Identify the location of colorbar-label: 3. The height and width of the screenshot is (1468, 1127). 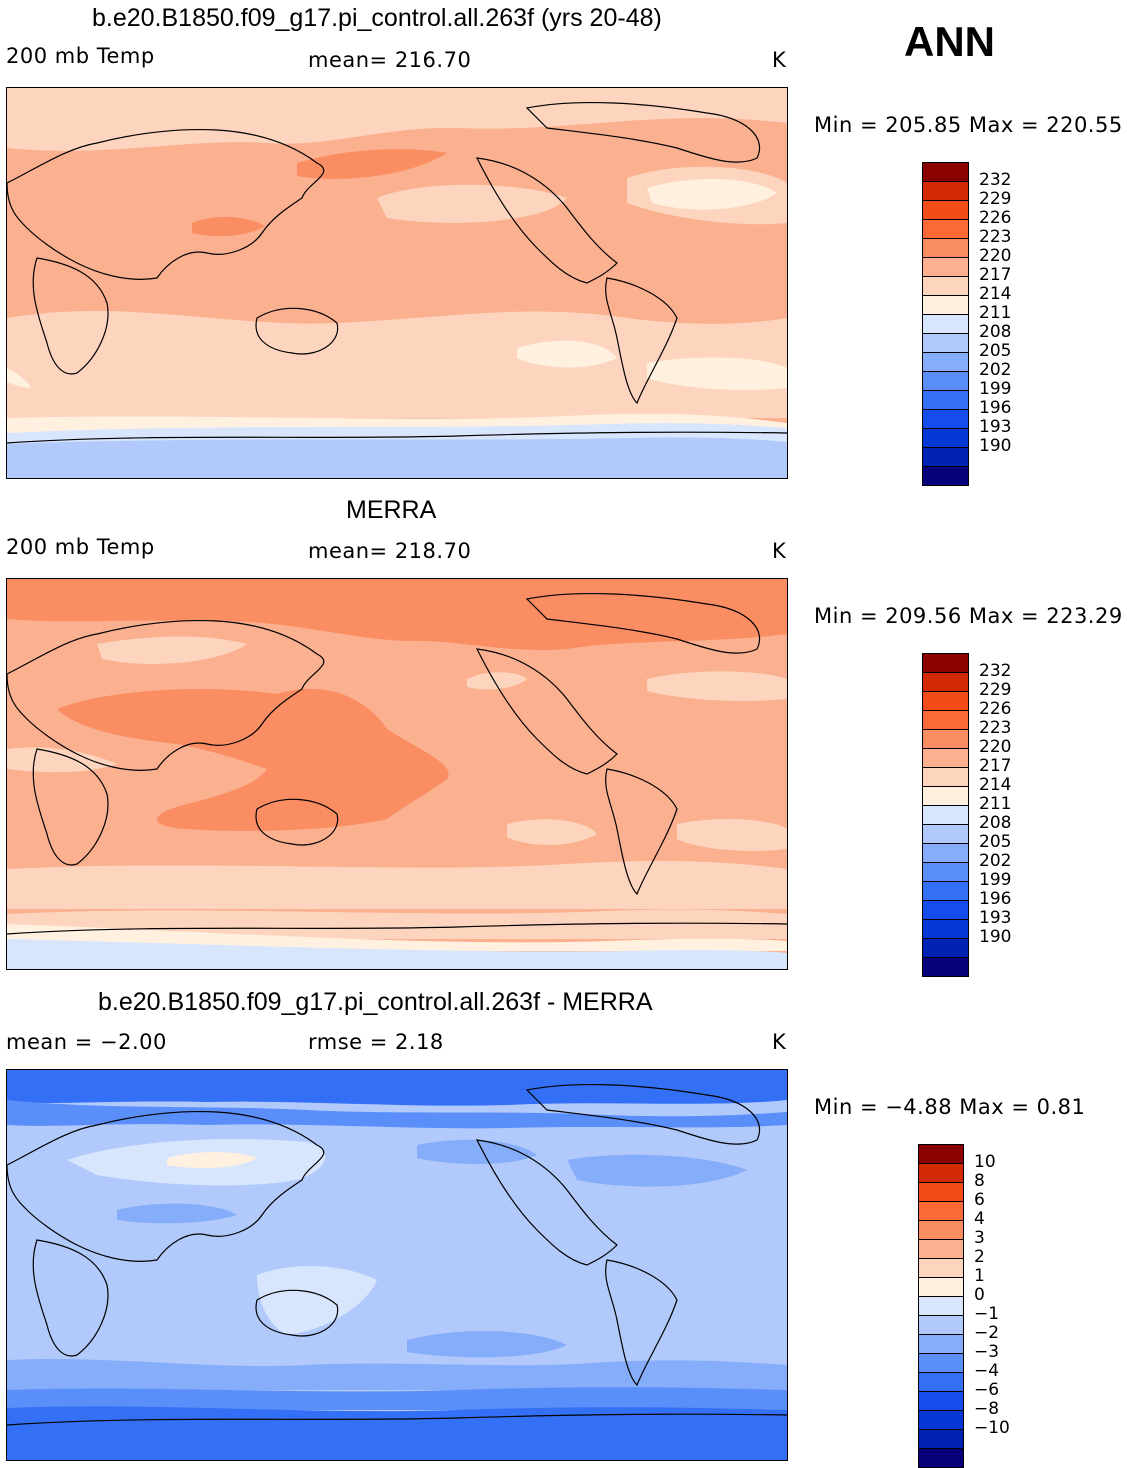
(979, 1238).